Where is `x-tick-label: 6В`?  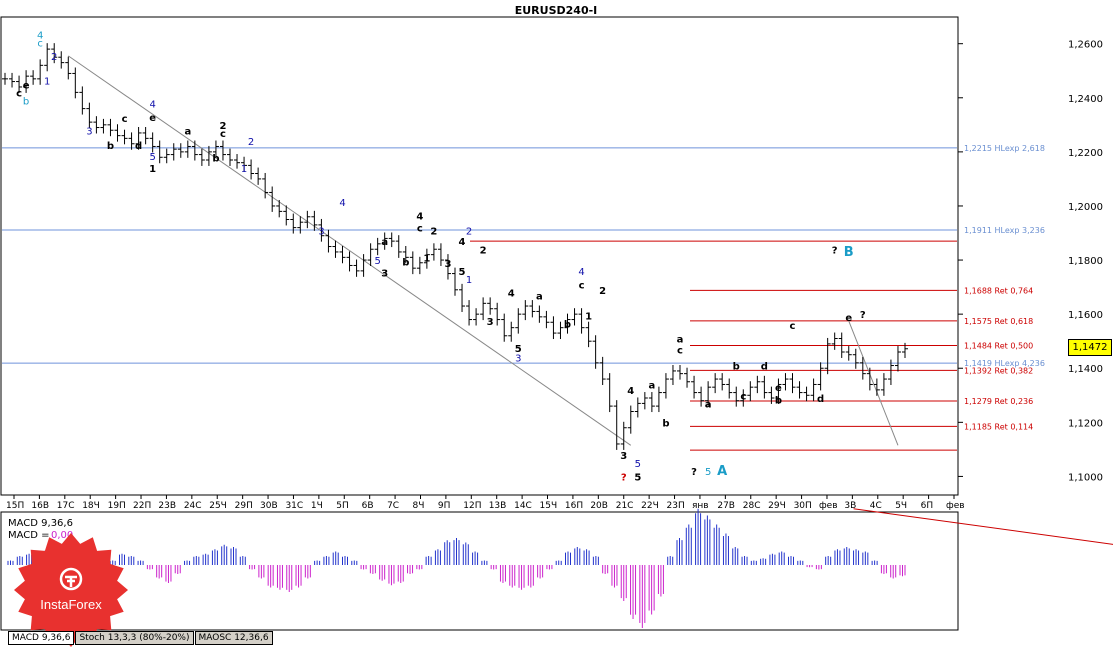 x-tick-label: 6В is located at coordinates (368, 506).